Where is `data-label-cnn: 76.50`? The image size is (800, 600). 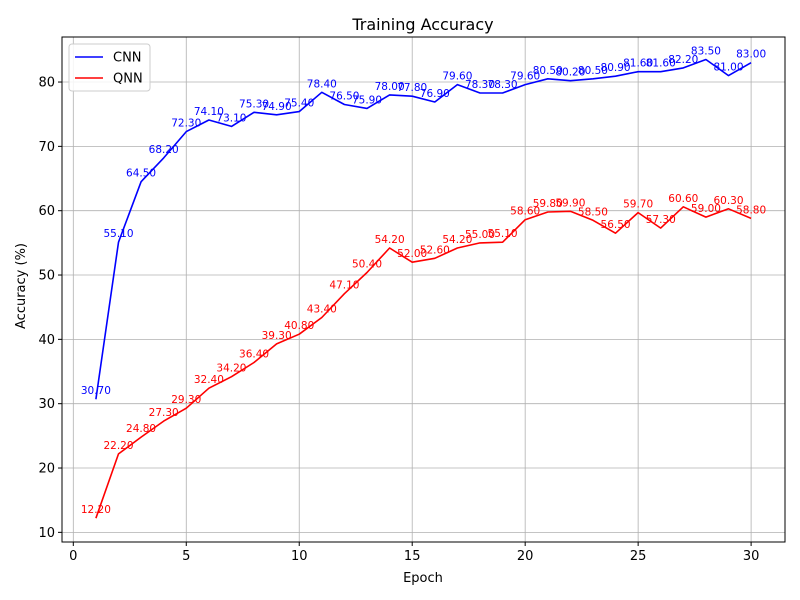 data-label-cnn: 76.50 is located at coordinates (344, 97).